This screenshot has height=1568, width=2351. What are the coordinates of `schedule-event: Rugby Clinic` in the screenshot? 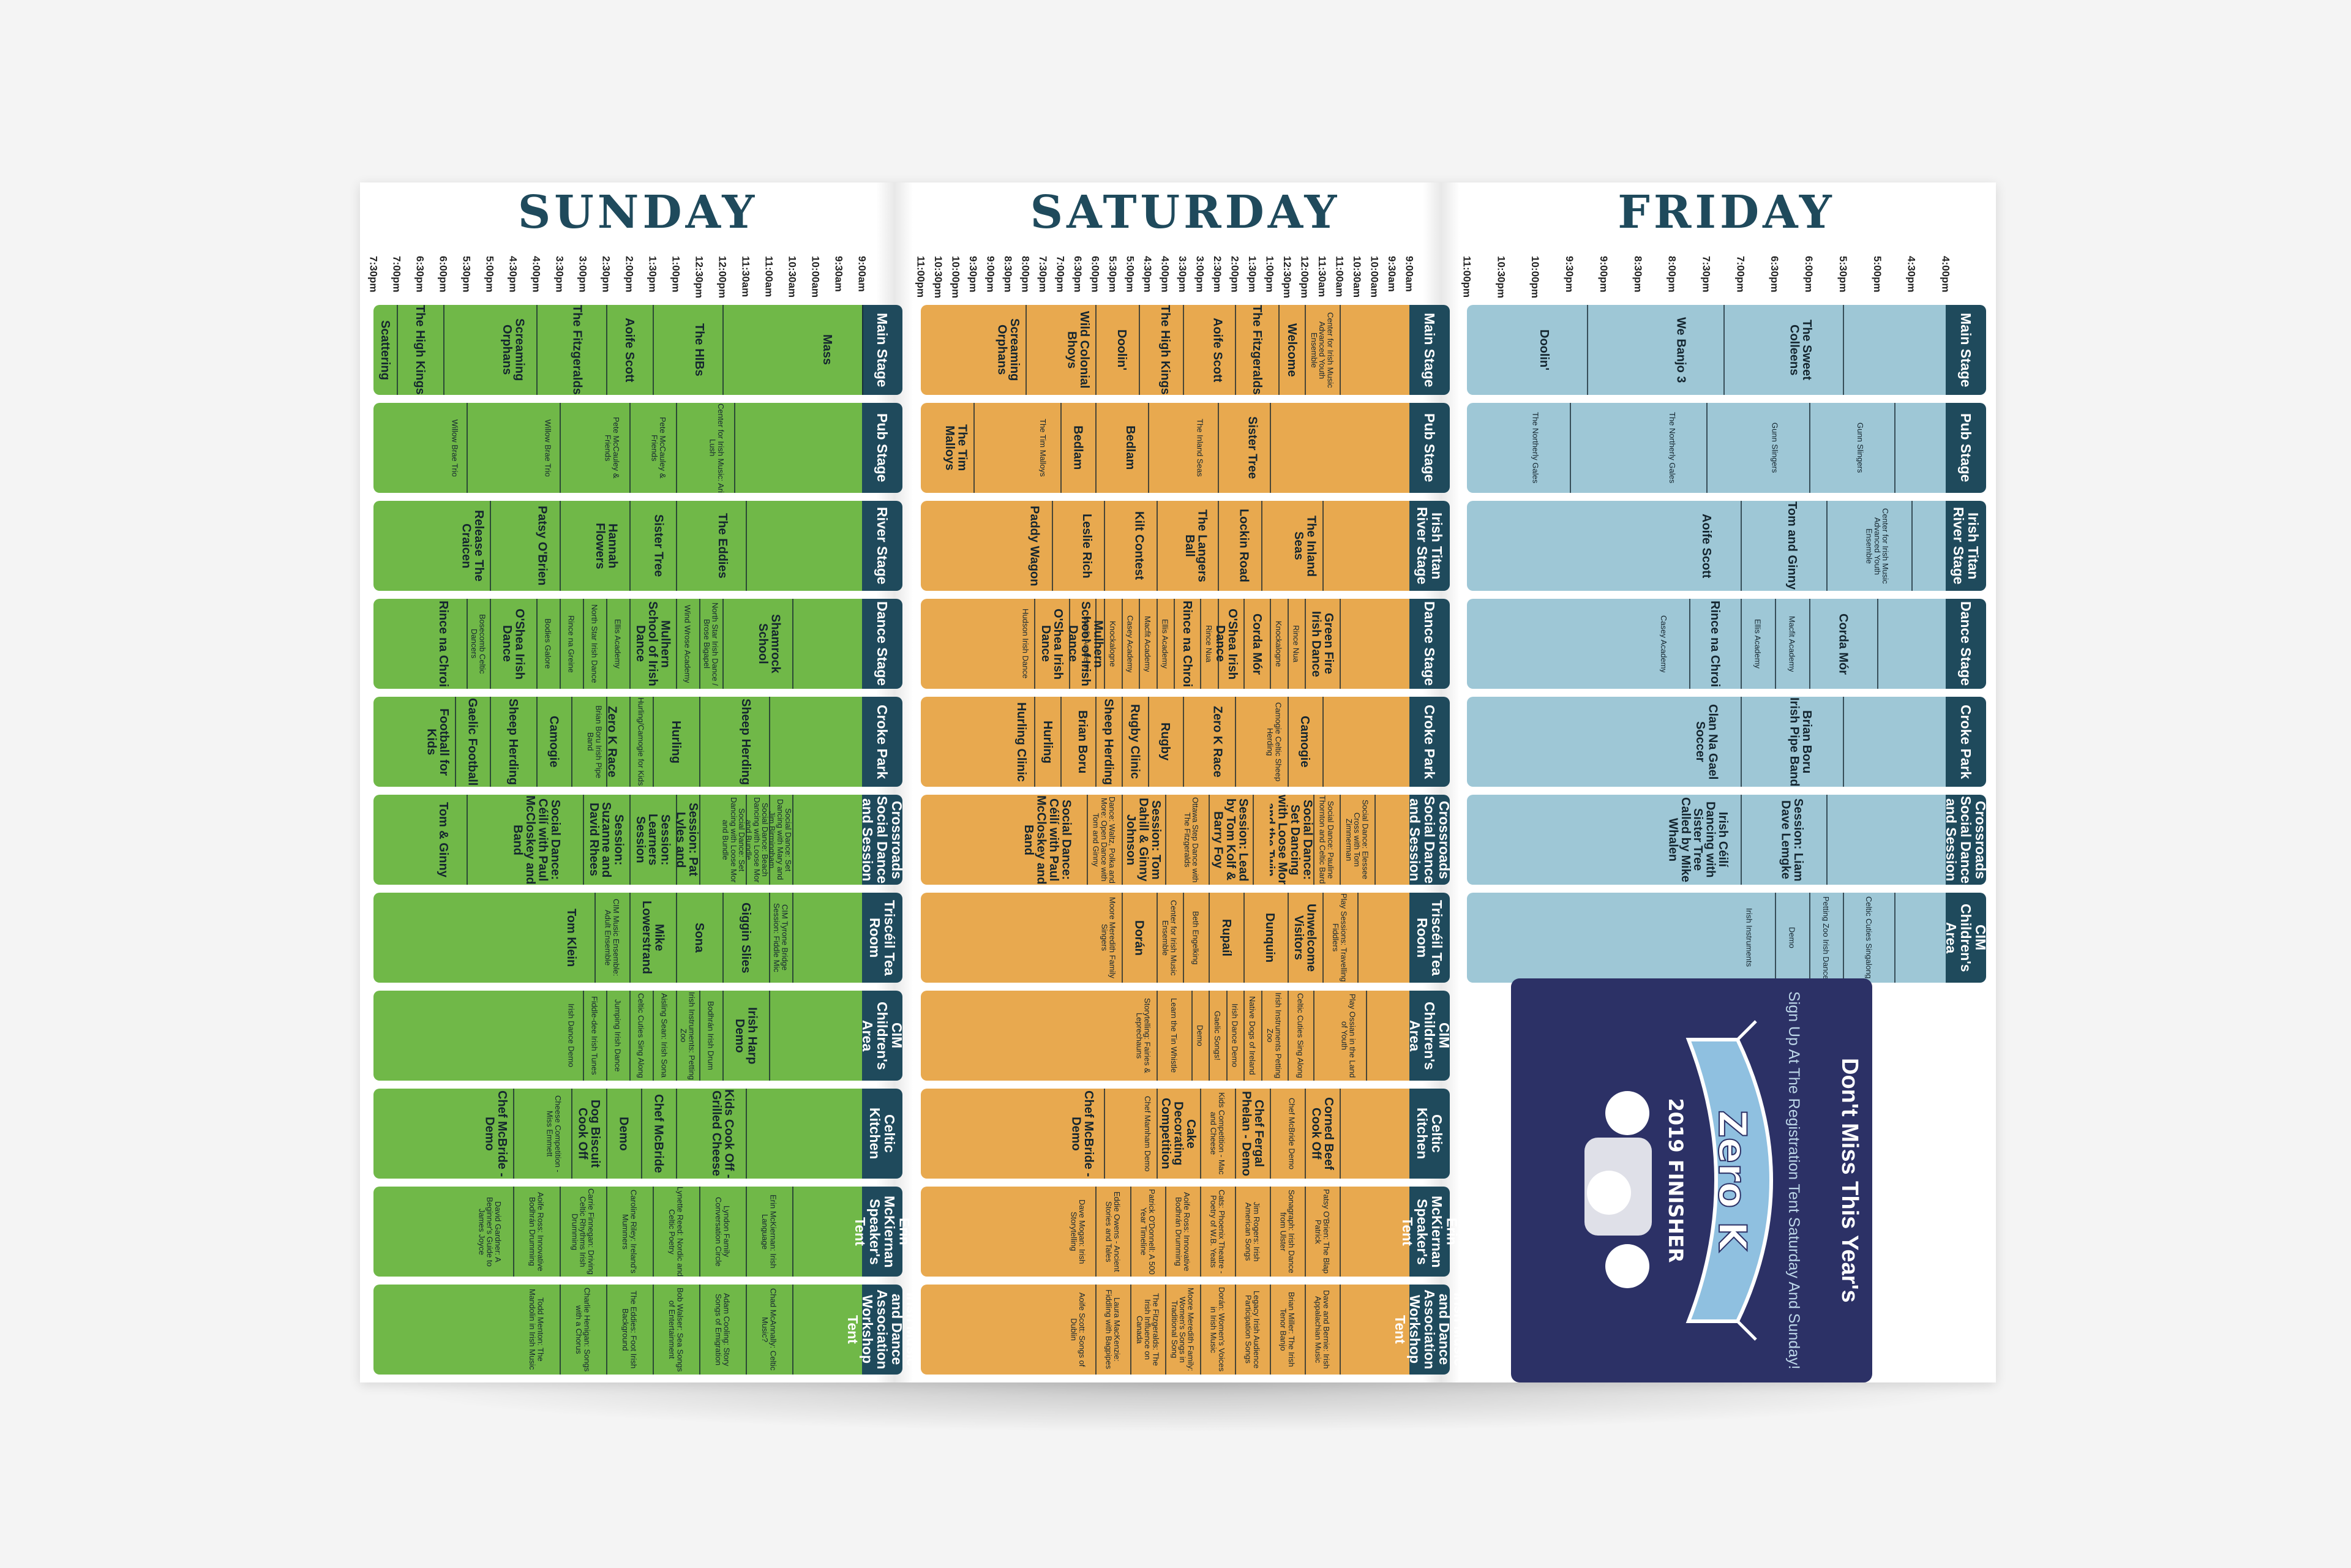 It's located at (1135, 742).